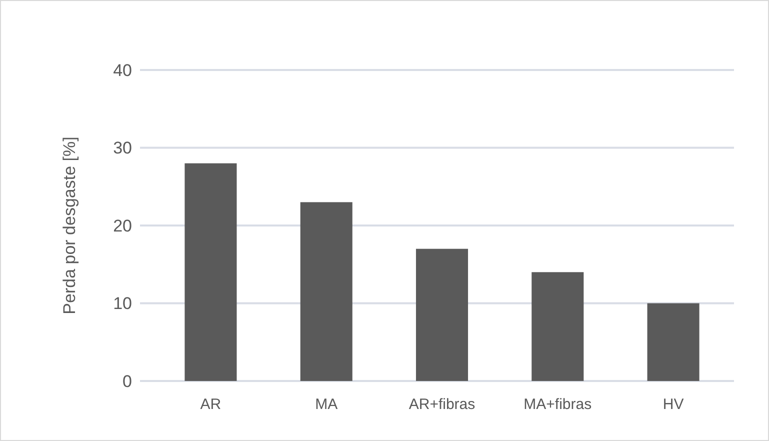  What do you see at coordinates (211, 404) in the screenshot?
I see `x-tick-label: AR` at bounding box center [211, 404].